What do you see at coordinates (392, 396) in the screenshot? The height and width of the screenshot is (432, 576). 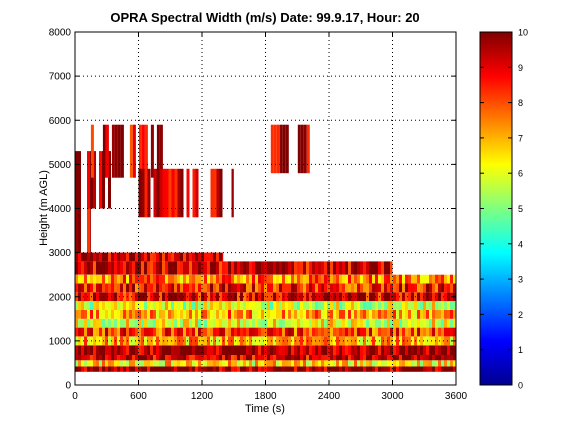 I see `x-tick-label: 3000` at bounding box center [392, 396].